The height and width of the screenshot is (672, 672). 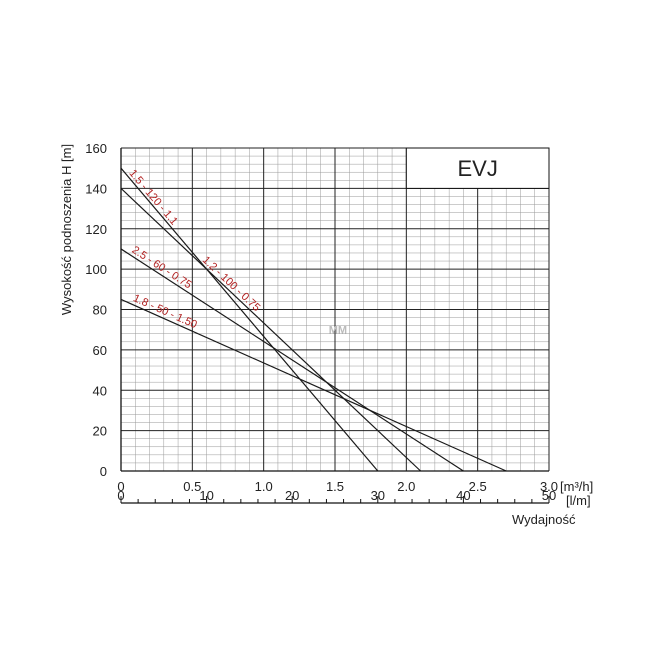 What do you see at coordinates (406, 486) in the screenshot?
I see `x-tick-label: 2.0` at bounding box center [406, 486].